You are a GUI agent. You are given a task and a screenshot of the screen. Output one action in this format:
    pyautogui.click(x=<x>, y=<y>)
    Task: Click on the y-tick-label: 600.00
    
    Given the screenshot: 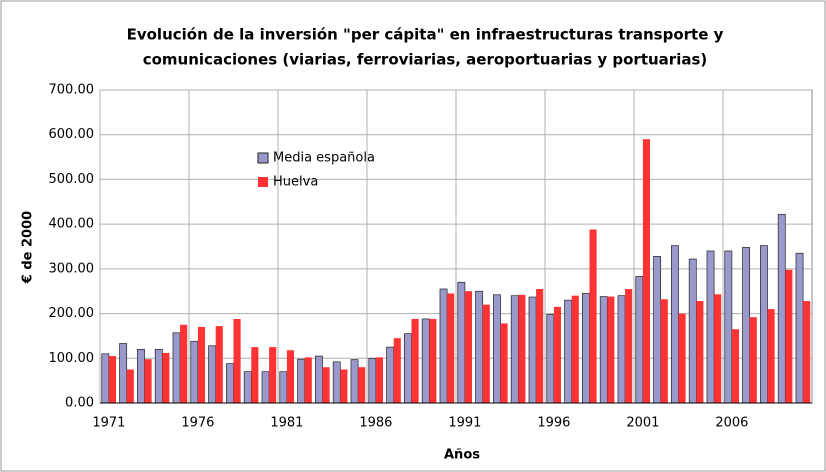 What is the action you would take?
    pyautogui.click(x=72, y=134)
    